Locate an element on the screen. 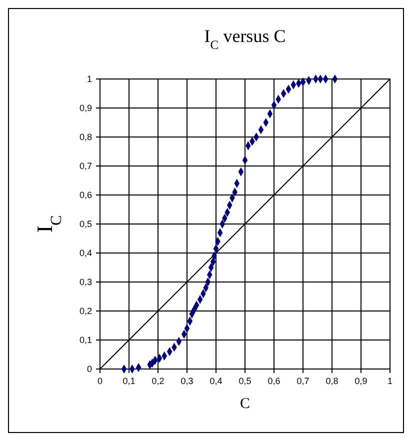 The width and height of the screenshot is (412, 441). x-tick-label: 0,5 is located at coordinates (245, 381).